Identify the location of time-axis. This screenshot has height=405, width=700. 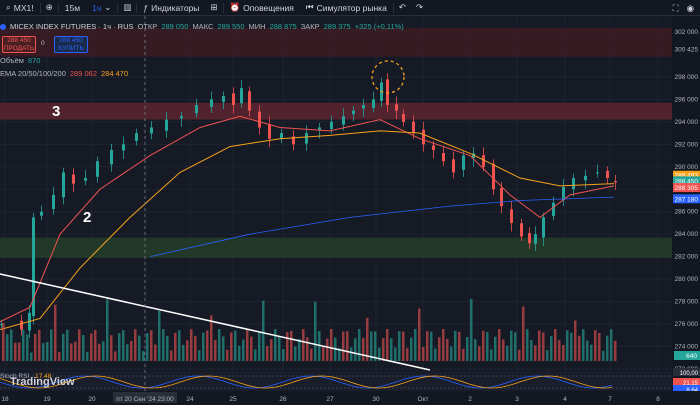
(350, 398).